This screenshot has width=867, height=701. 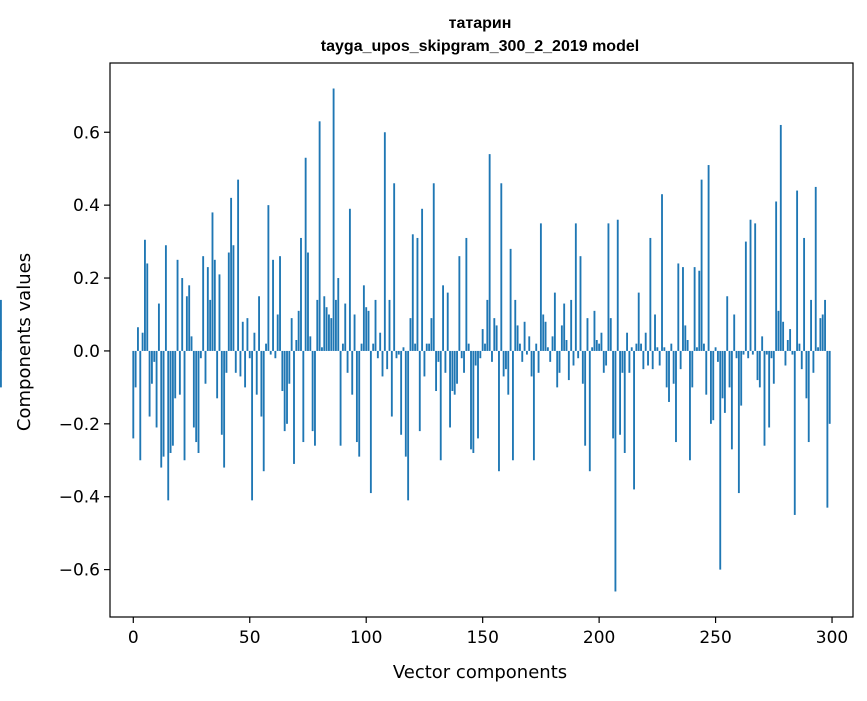 I want to click on y-tick-label: 0.4, so click(x=86, y=206).